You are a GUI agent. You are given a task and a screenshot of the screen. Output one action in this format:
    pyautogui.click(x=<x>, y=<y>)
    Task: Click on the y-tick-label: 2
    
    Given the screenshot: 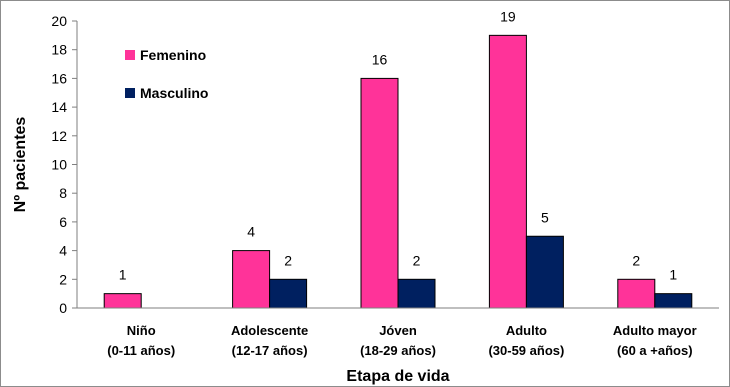 What is the action you would take?
    pyautogui.click(x=63, y=279)
    